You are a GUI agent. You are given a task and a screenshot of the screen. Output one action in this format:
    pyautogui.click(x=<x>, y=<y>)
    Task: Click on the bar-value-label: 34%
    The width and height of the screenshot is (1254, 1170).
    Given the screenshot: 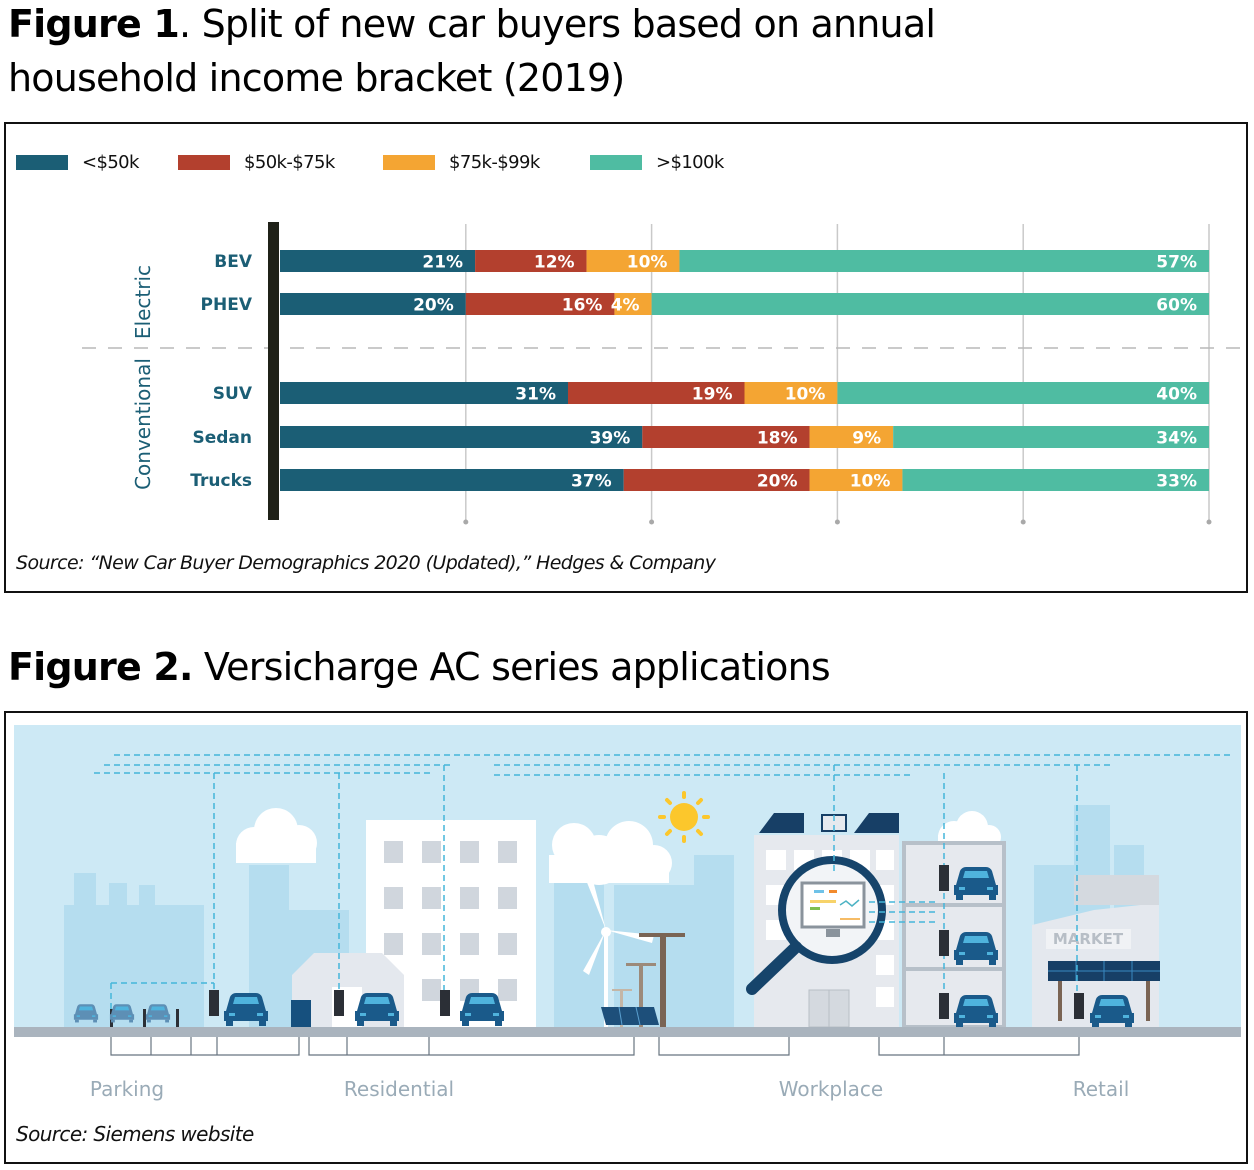 What is the action you would take?
    pyautogui.click(x=1176, y=439)
    